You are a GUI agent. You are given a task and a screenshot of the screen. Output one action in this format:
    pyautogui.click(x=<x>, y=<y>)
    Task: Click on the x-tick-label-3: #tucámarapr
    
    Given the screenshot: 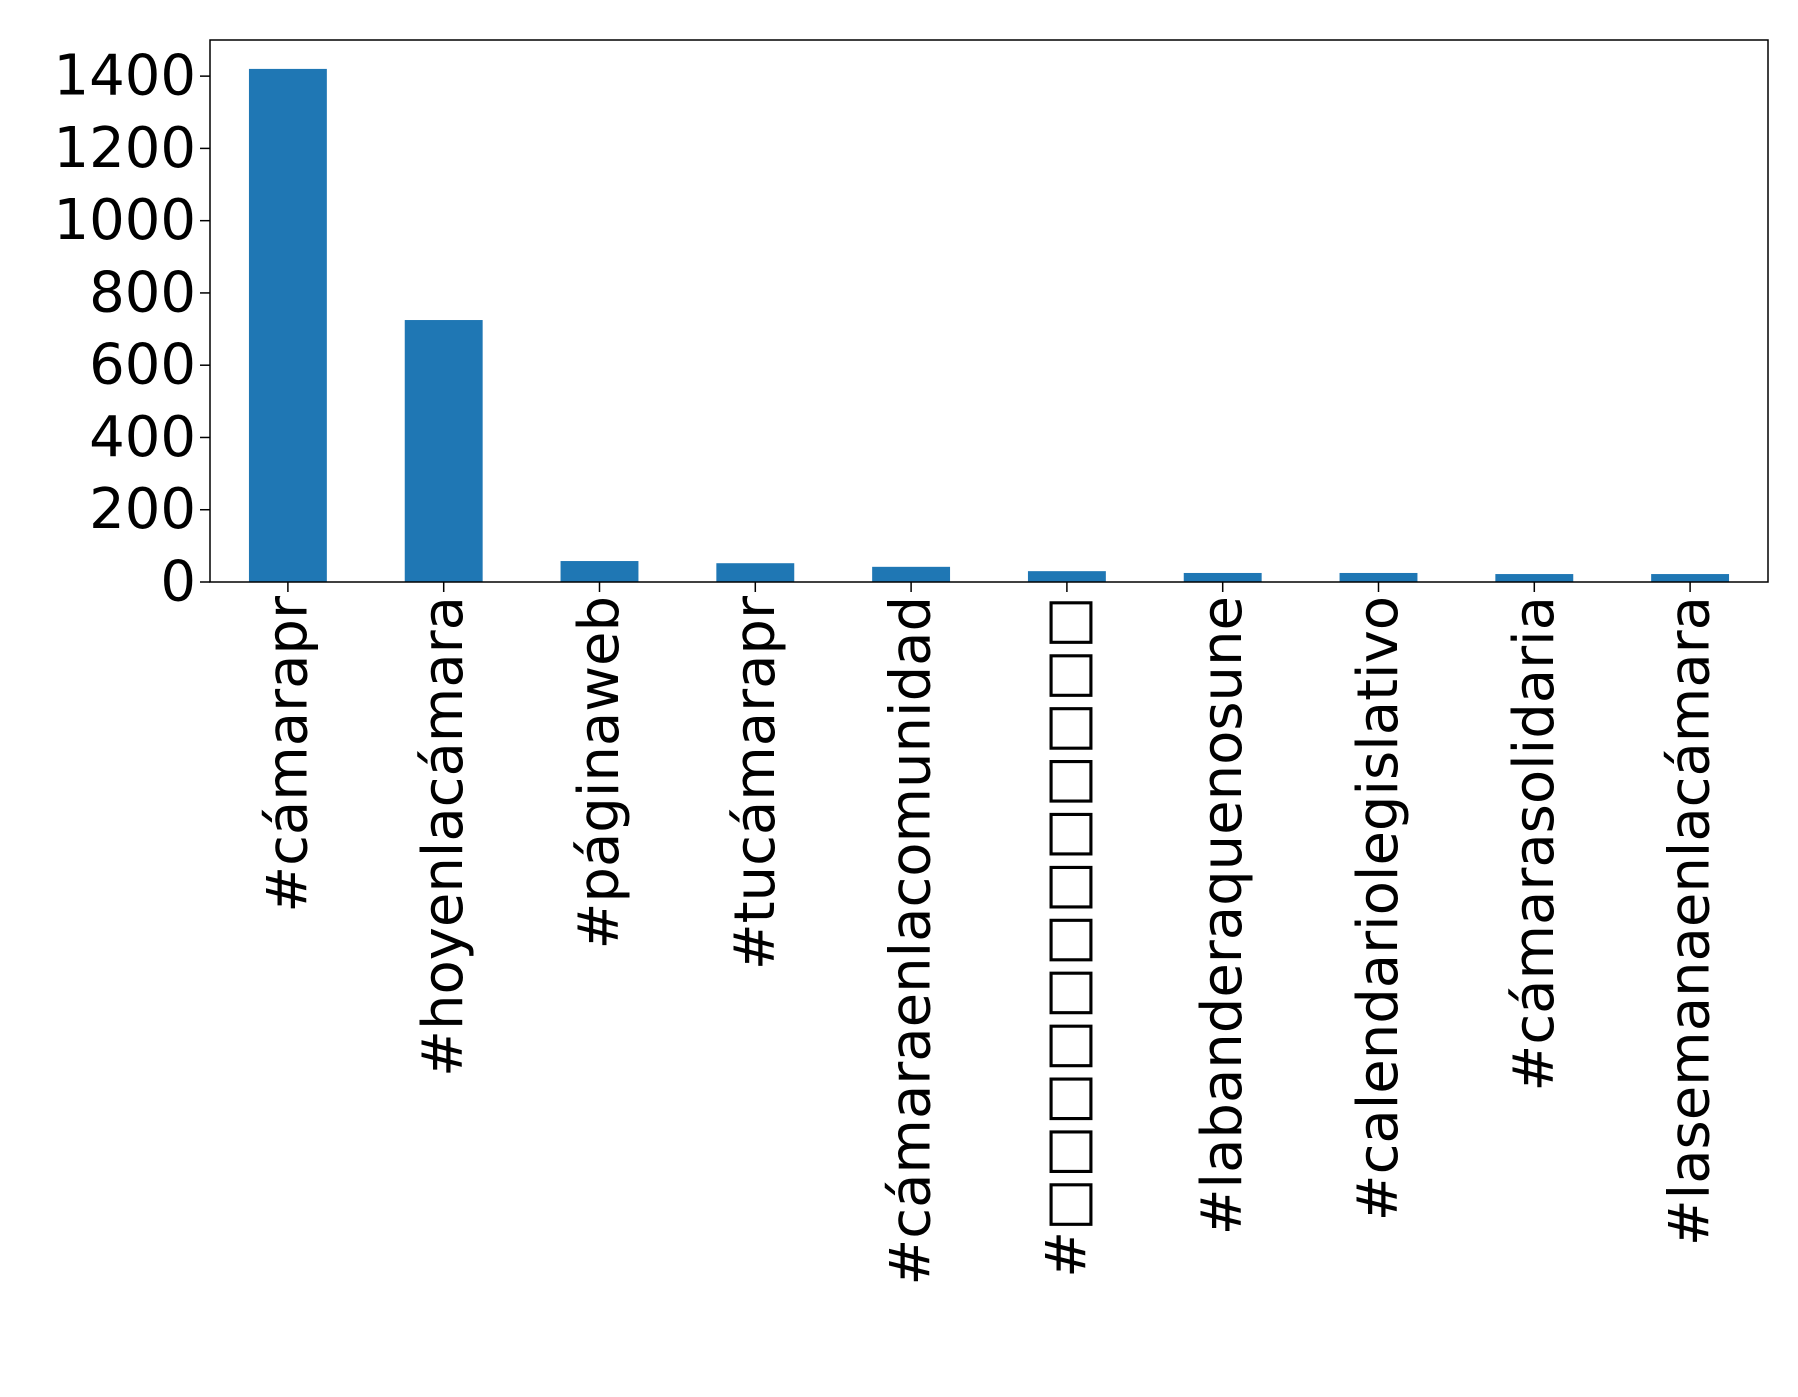 What is the action you would take?
    pyautogui.click(x=755, y=782)
    